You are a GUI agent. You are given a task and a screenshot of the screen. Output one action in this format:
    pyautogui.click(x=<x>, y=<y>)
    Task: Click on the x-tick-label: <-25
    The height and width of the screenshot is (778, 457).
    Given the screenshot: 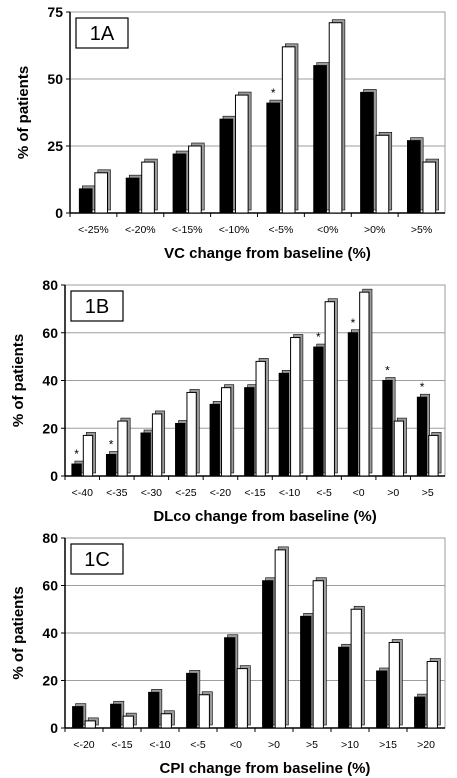 What is the action you would take?
    pyautogui.click(x=185, y=493)
    